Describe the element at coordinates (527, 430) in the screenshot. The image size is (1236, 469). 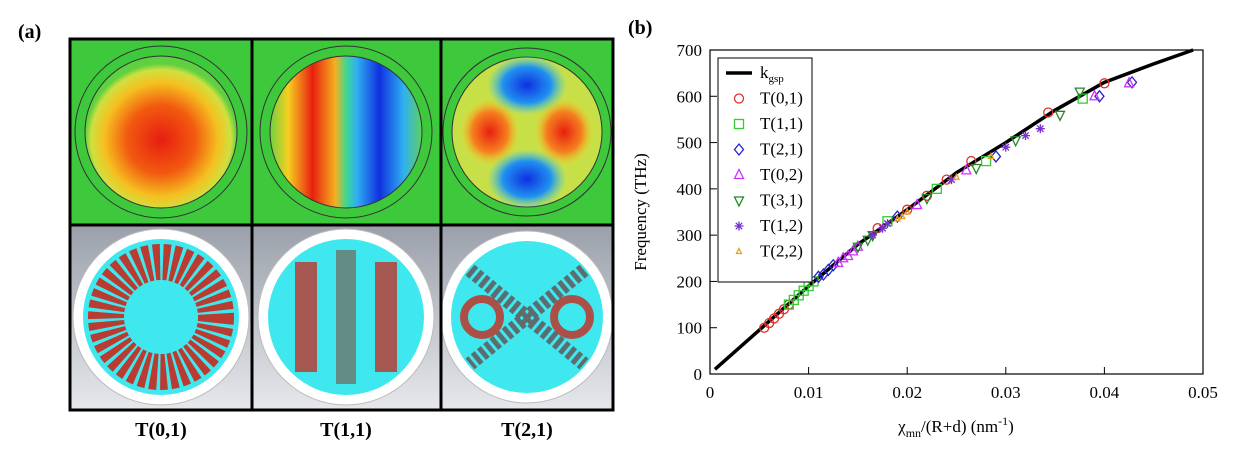
I see `mode-caption: T(2,1)` at that location.